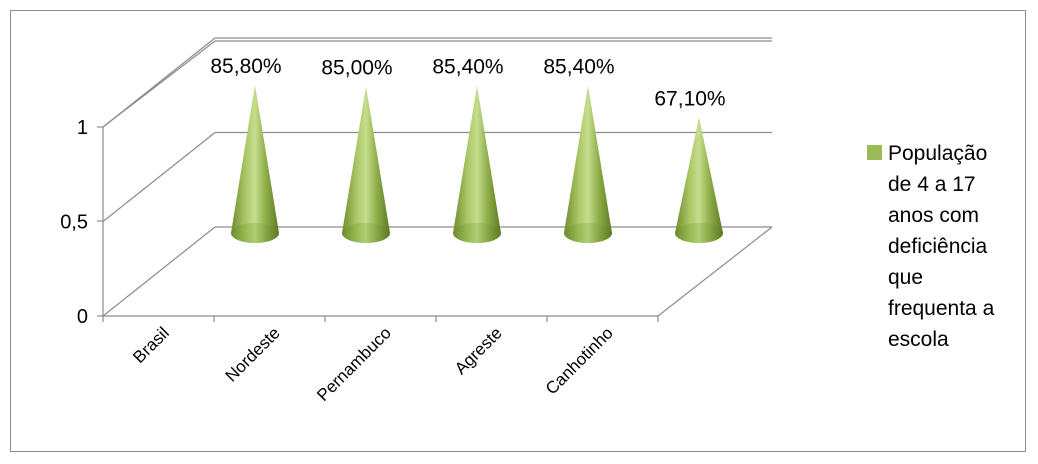 This screenshot has height=464, width=1038. I want to click on x-tick-label: Brasil, so click(150, 344).